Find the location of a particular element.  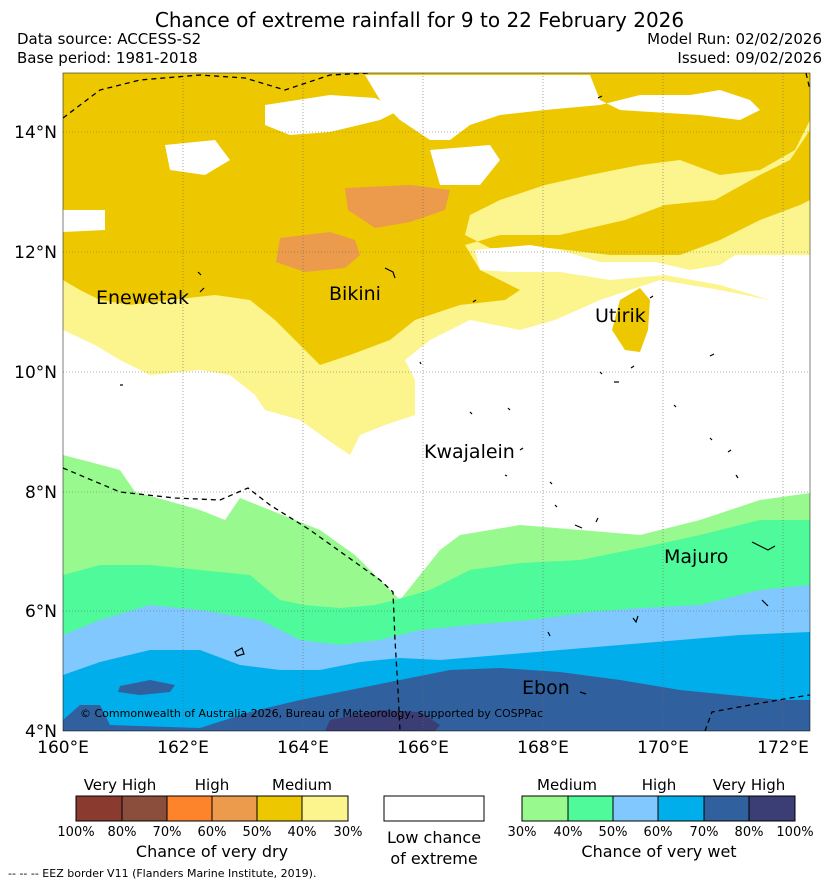

legend-wet-very-high: Very High is located at coordinates (749, 785).